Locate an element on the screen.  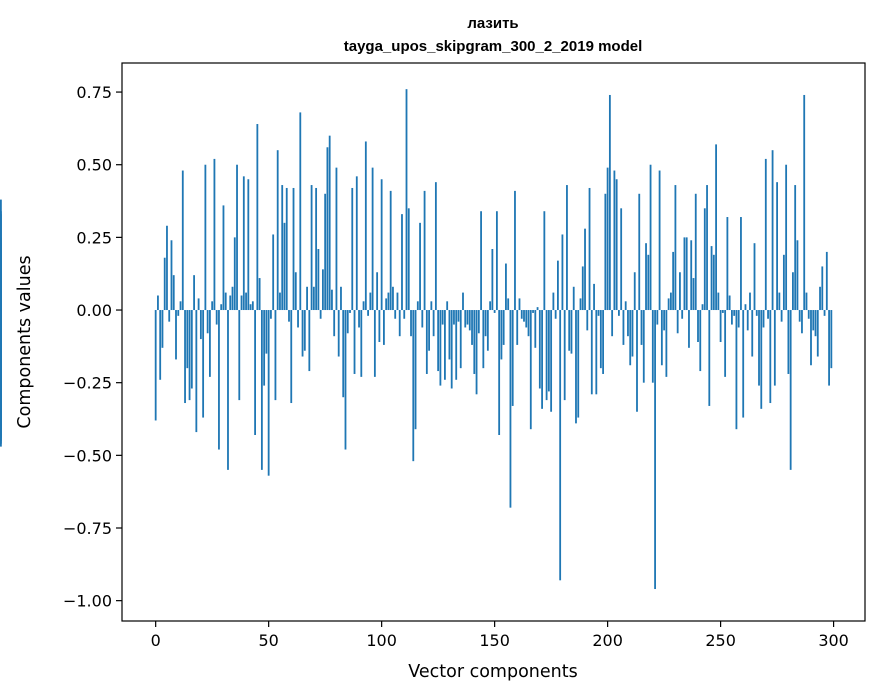
y-tick-label: 0.00 is located at coordinates (94, 310).